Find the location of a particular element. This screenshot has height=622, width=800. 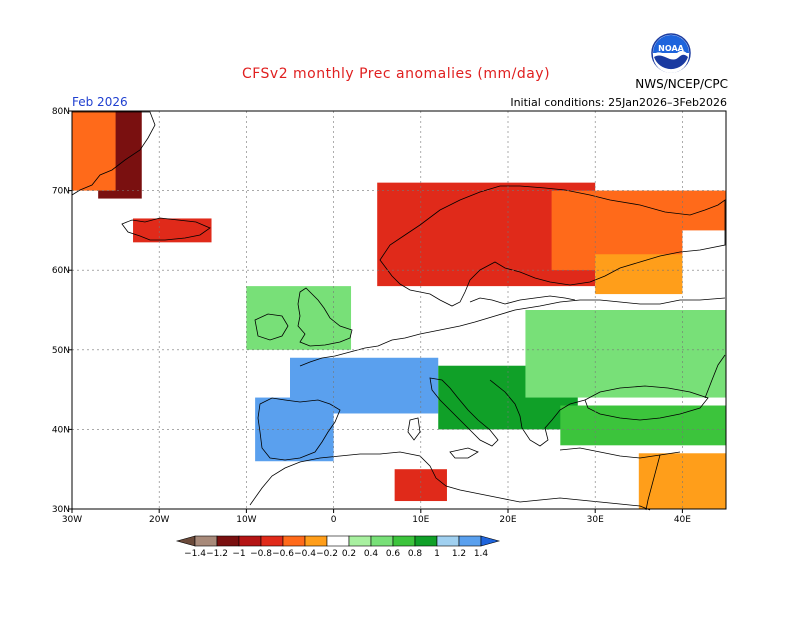

colorbar-tick-label: 1 is located at coordinates (437, 554).